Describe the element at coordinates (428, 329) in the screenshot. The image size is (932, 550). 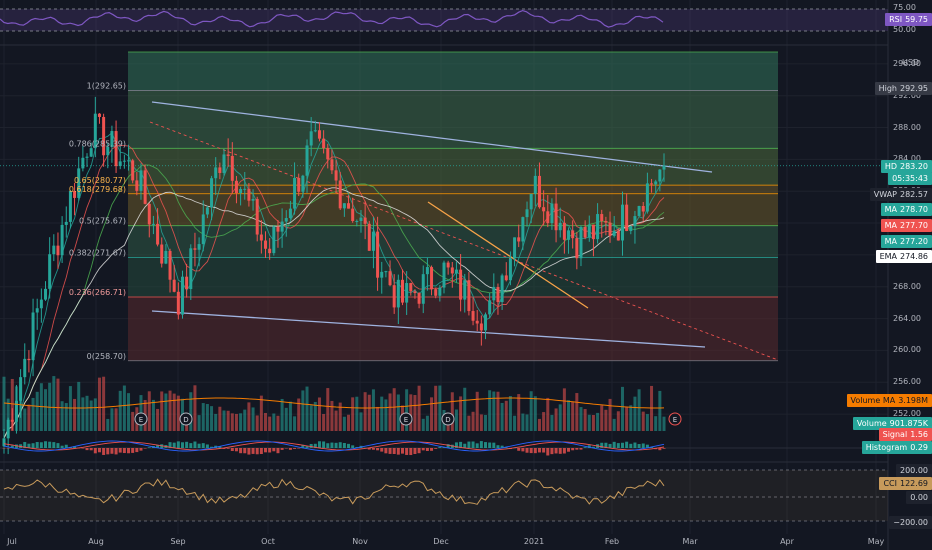
I see `lower-channel-line` at that location.